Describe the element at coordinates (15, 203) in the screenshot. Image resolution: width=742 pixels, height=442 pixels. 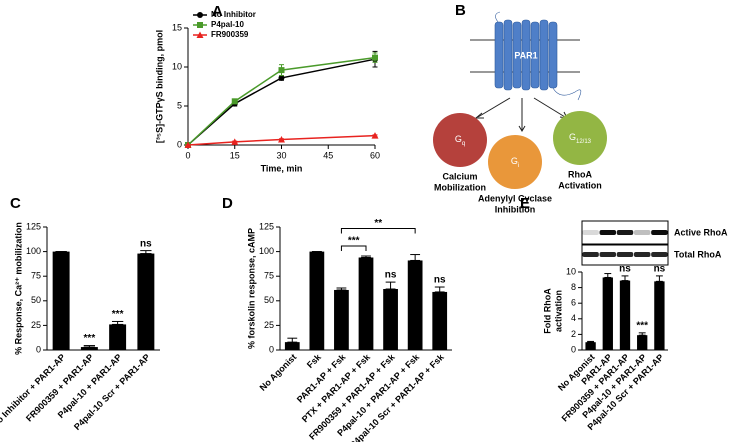
I see `panel-label: C` at that location.